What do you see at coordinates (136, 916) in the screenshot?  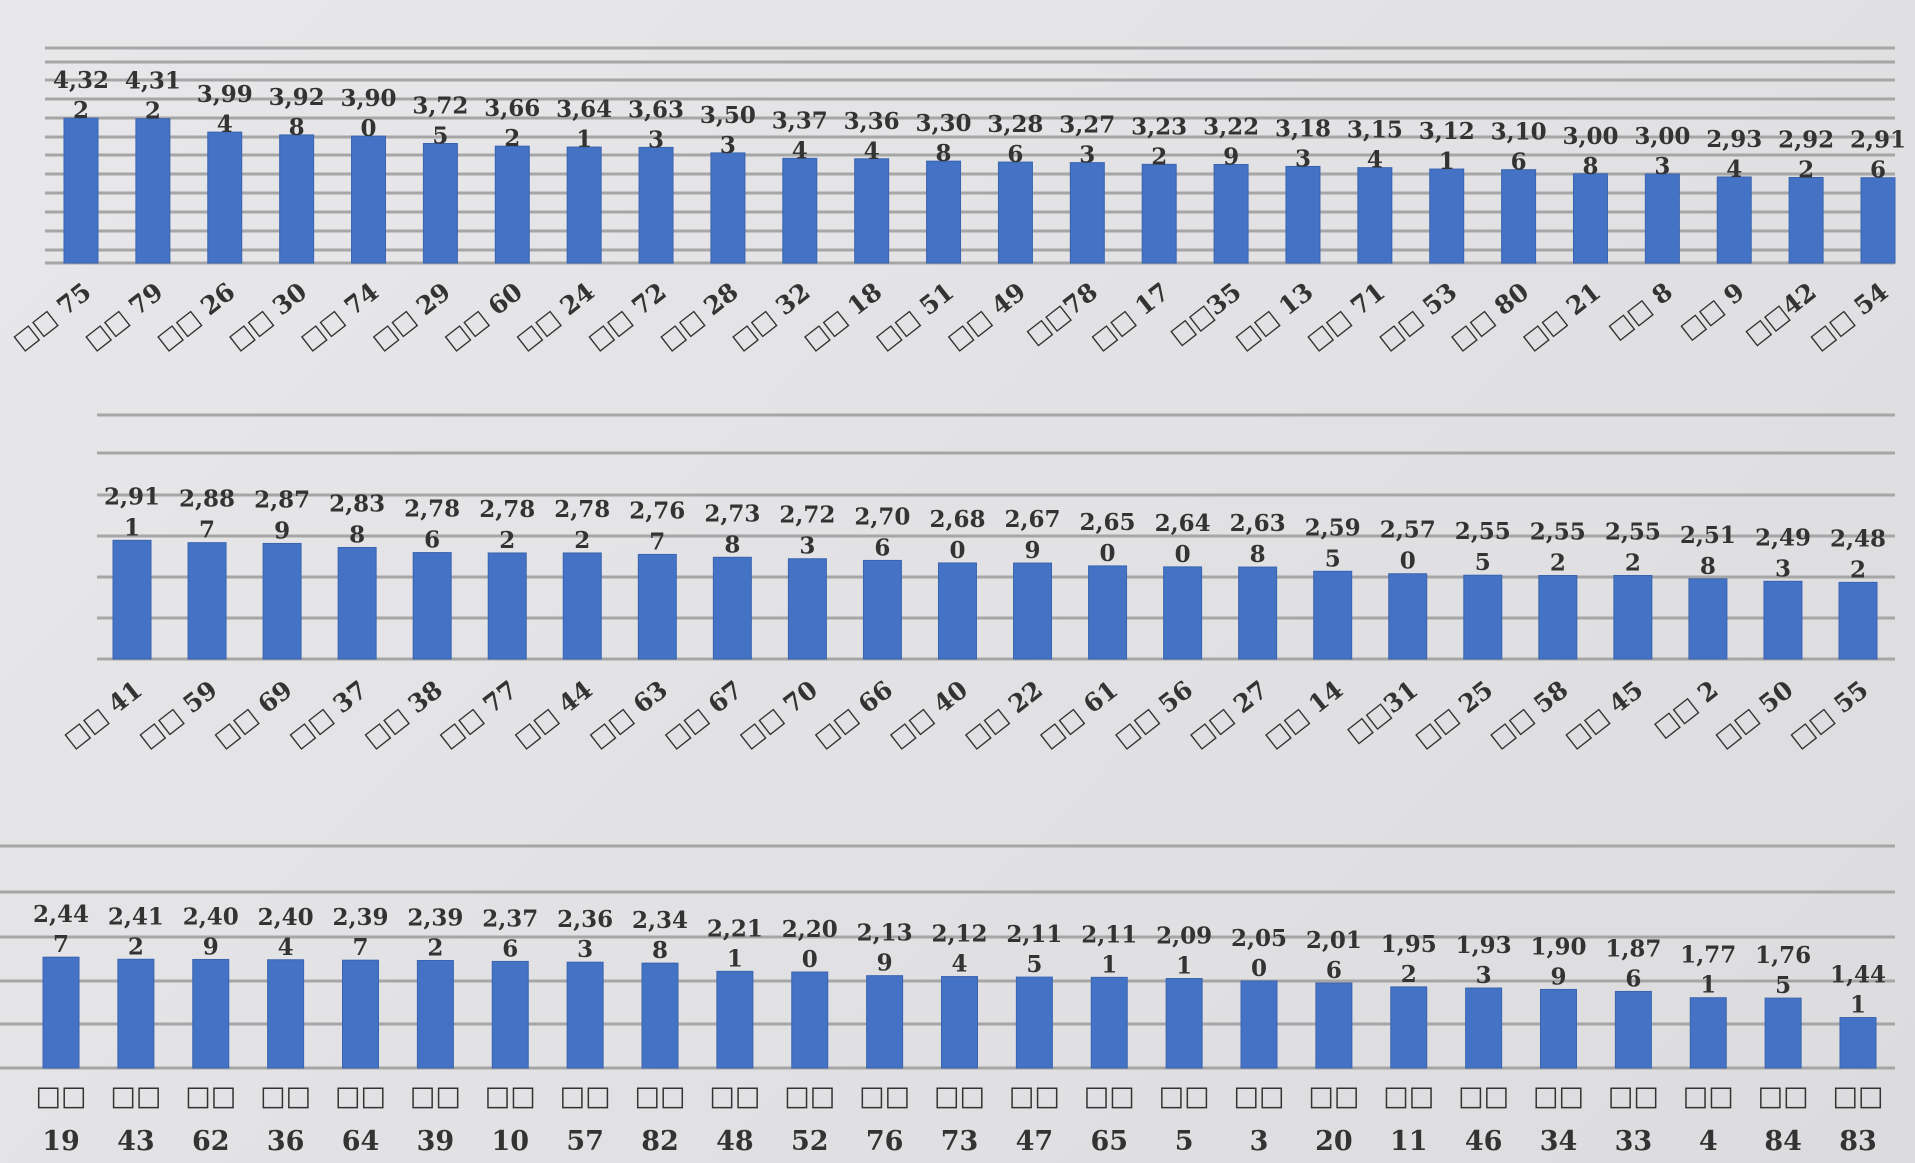 I see `data-label: 2,41` at bounding box center [136, 916].